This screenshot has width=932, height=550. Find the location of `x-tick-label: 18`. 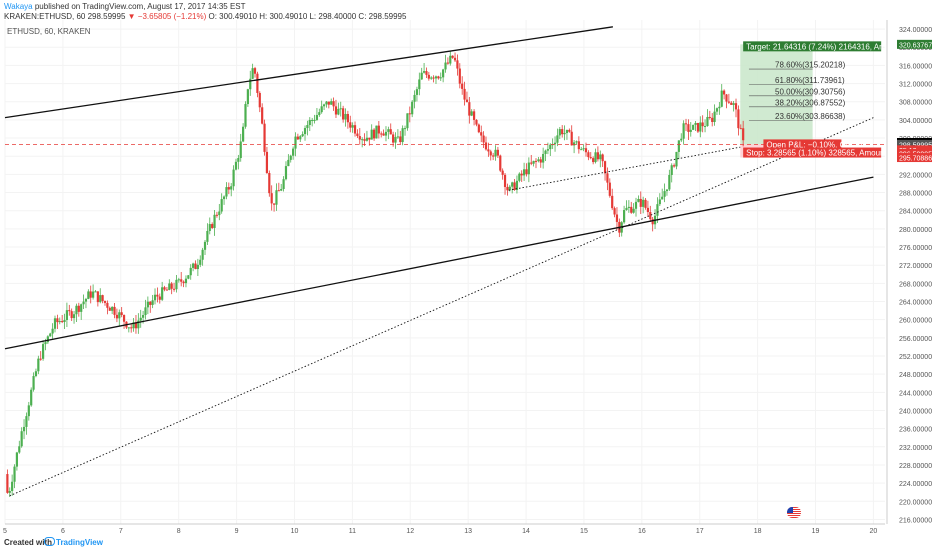

x-tick-label: 18 is located at coordinates (758, 531).